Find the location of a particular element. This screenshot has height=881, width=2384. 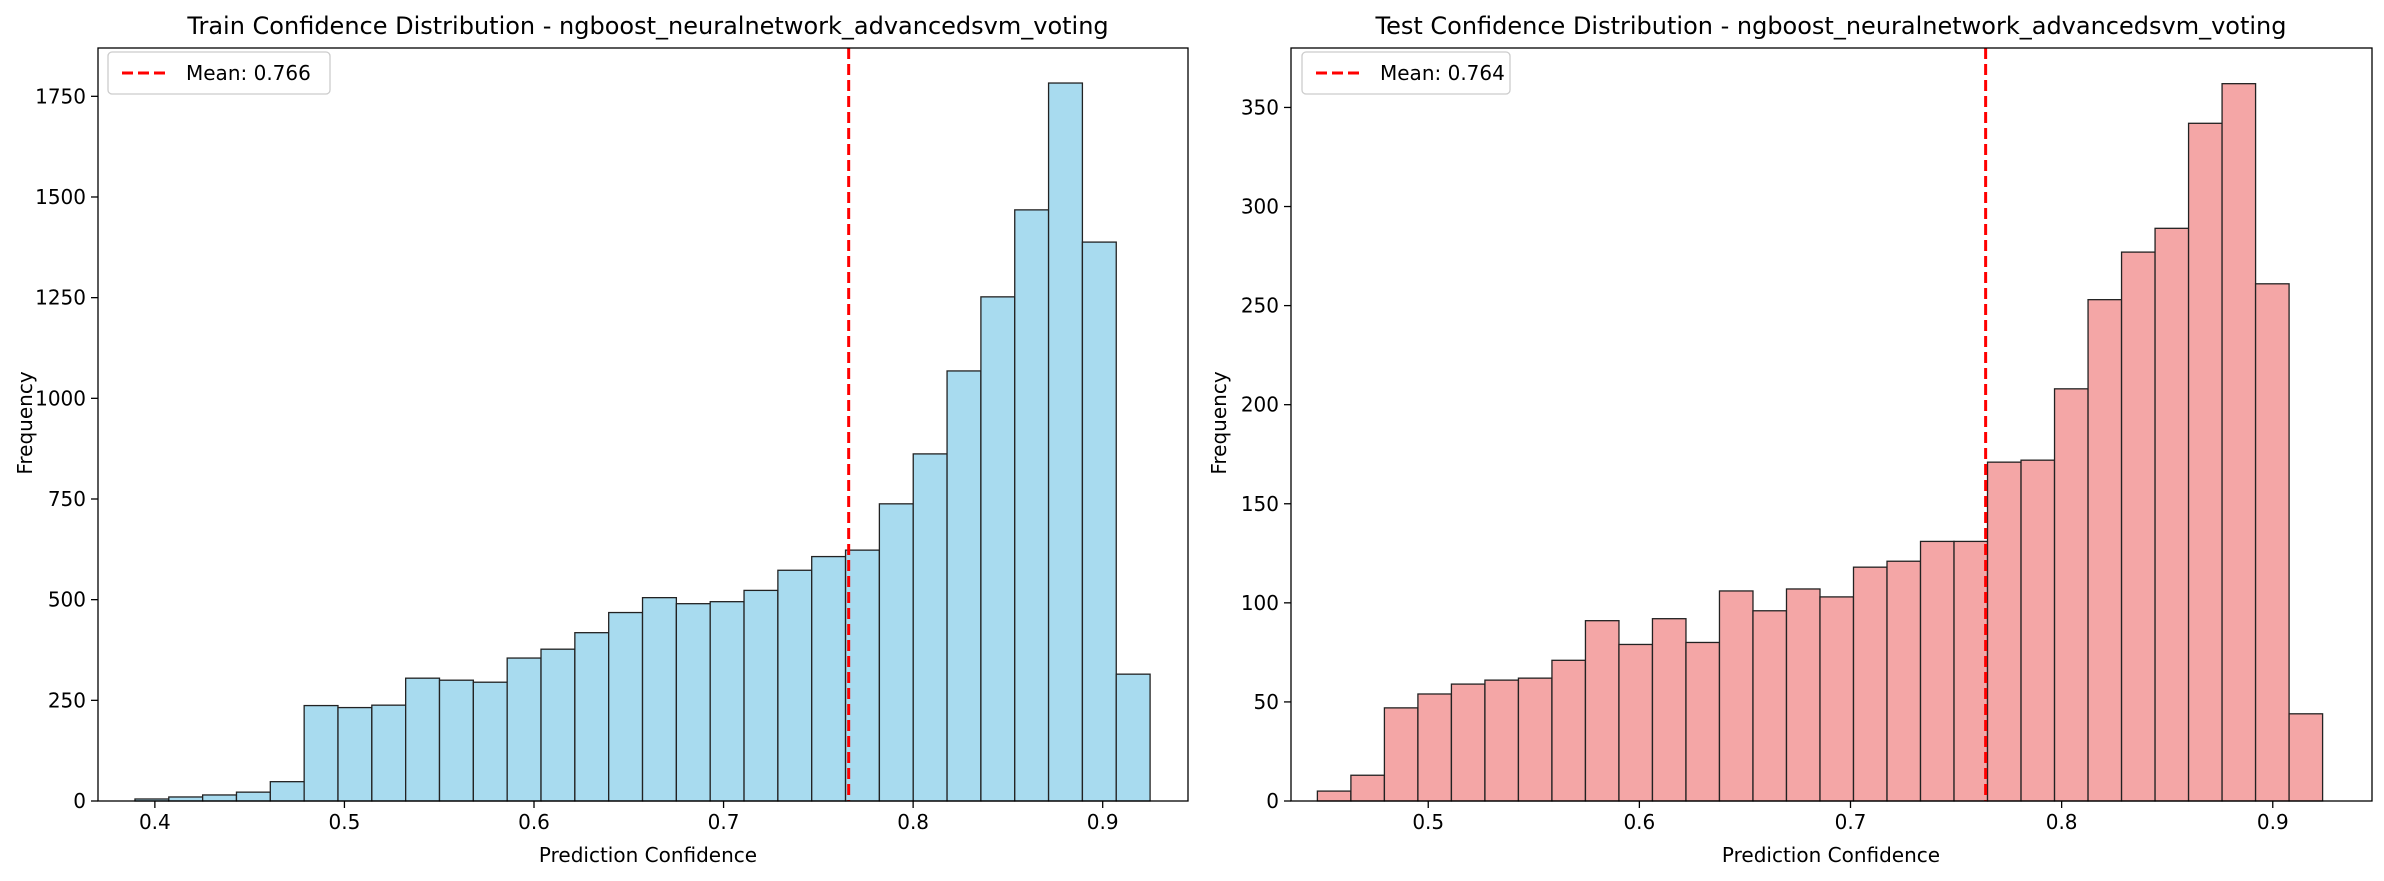

y-tick-label: 300 is located at coordinates (1260, 207).